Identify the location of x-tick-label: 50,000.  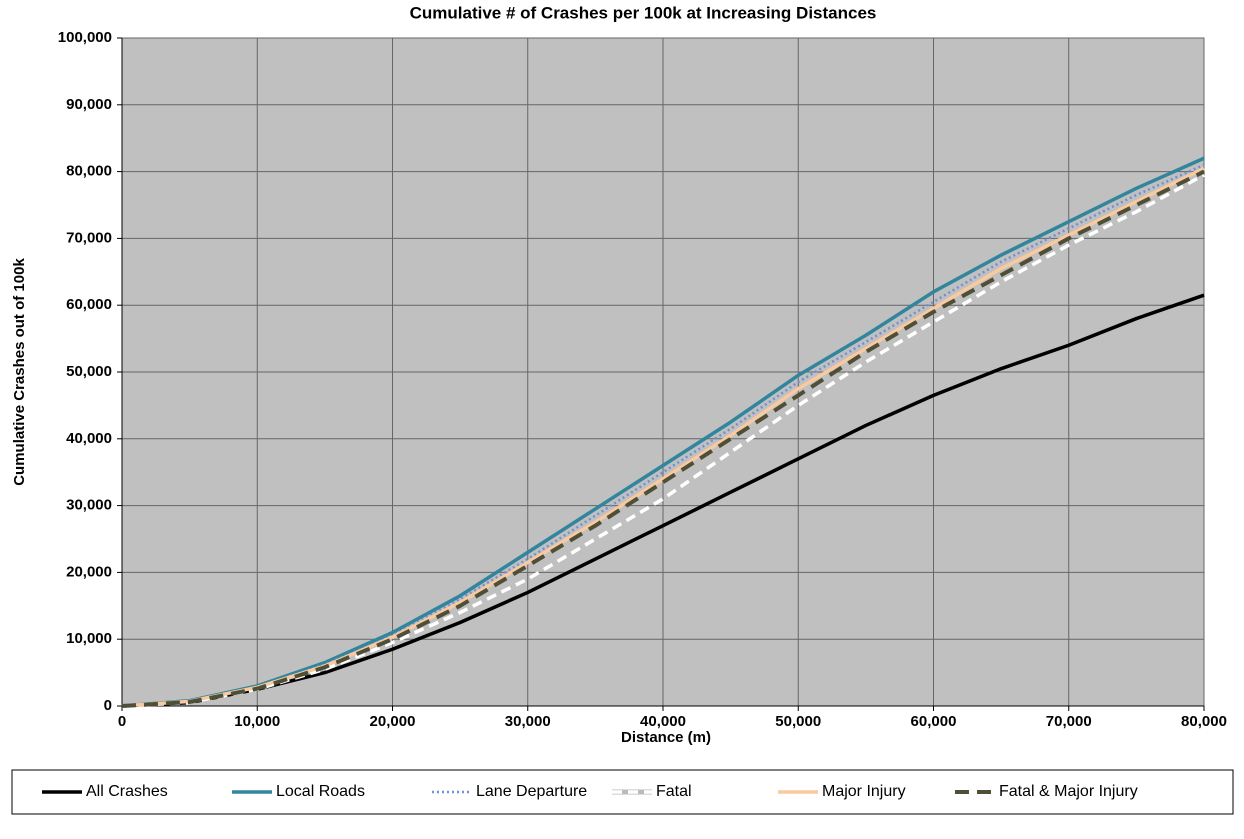
(798, 721).